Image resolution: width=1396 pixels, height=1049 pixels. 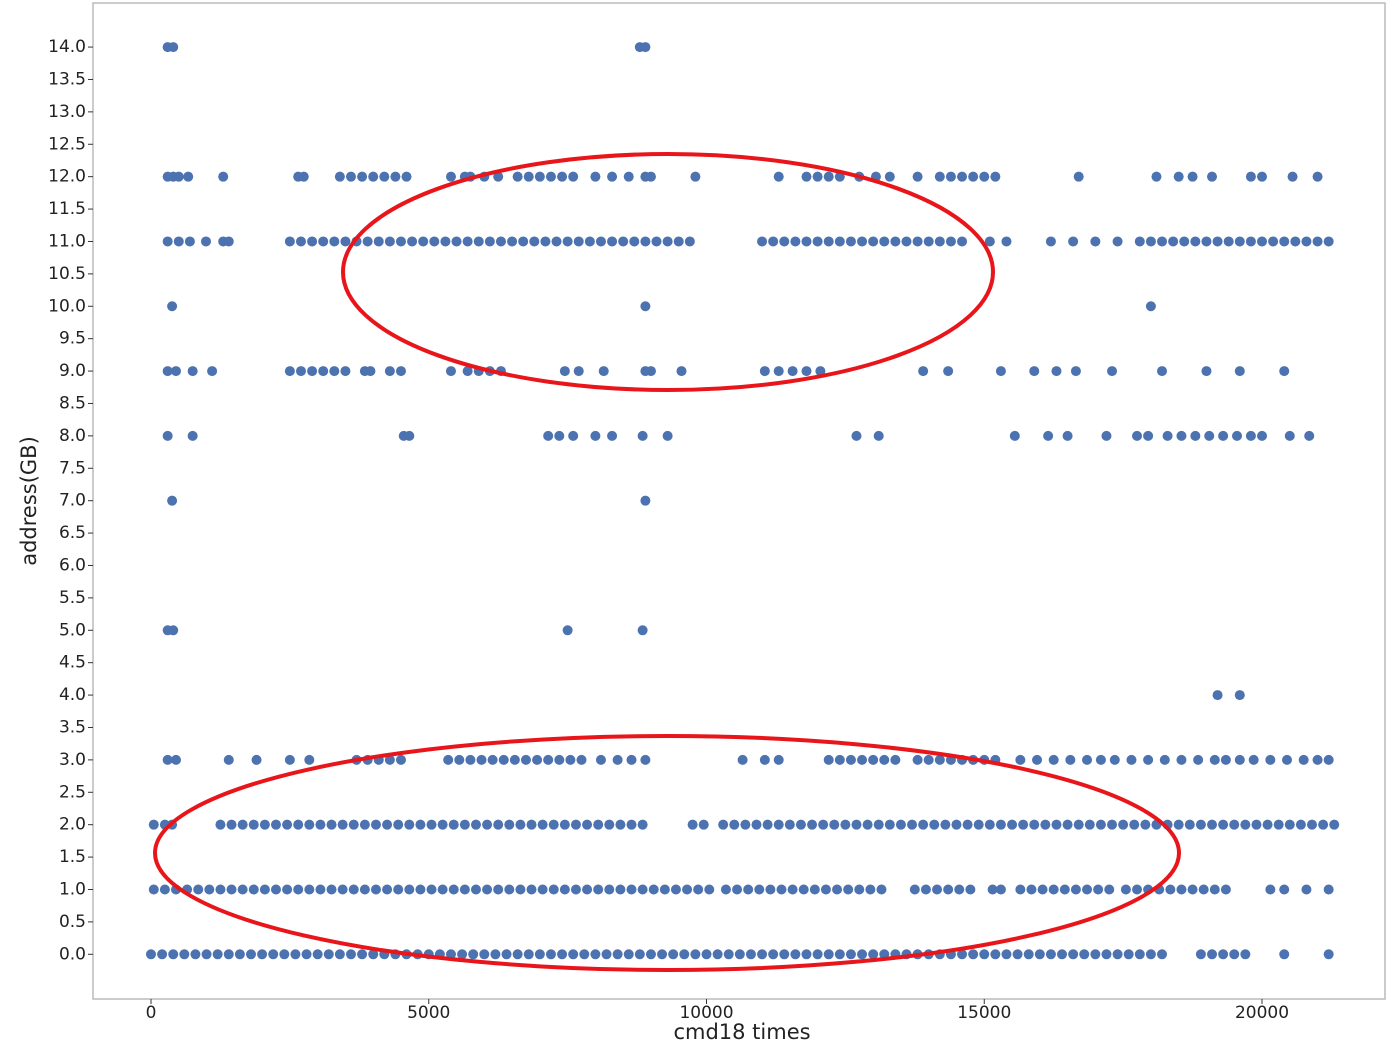 I want to click on y-tick-label: 1.0, so click(x=72, y=889).